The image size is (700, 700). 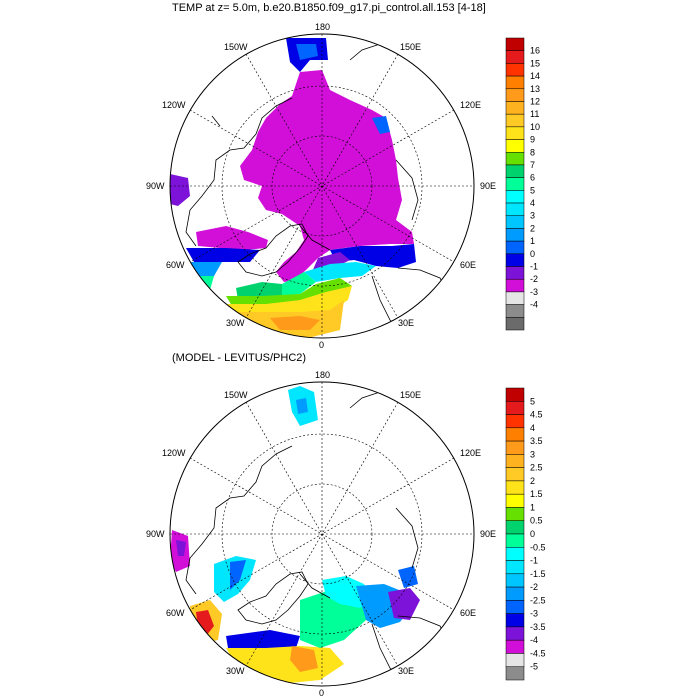 What do you see at coordinates (536, 494) in the screenshot?
I see `colorbar-label: 1.5` at bounding box center [536, 494].